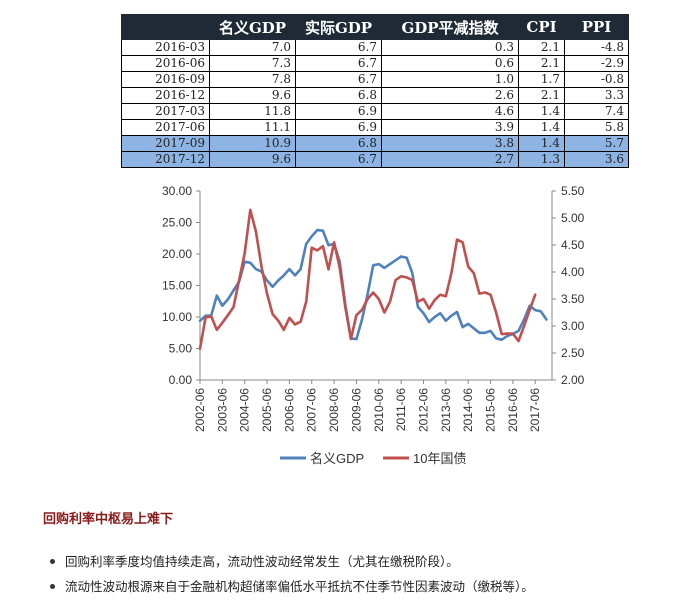 The image size is (683, 603). Describe the element at coordinates (181, 349) in the screenshot. I see `left-tick-label: 5.00` at that location.